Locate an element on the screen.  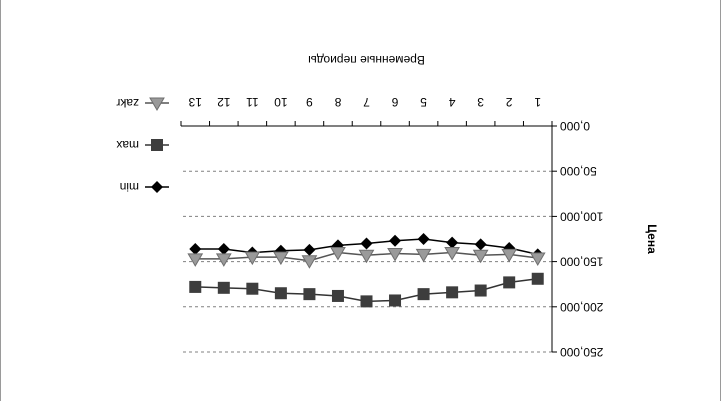
x-tick-label: 7 is located at coordinates (366, 102).